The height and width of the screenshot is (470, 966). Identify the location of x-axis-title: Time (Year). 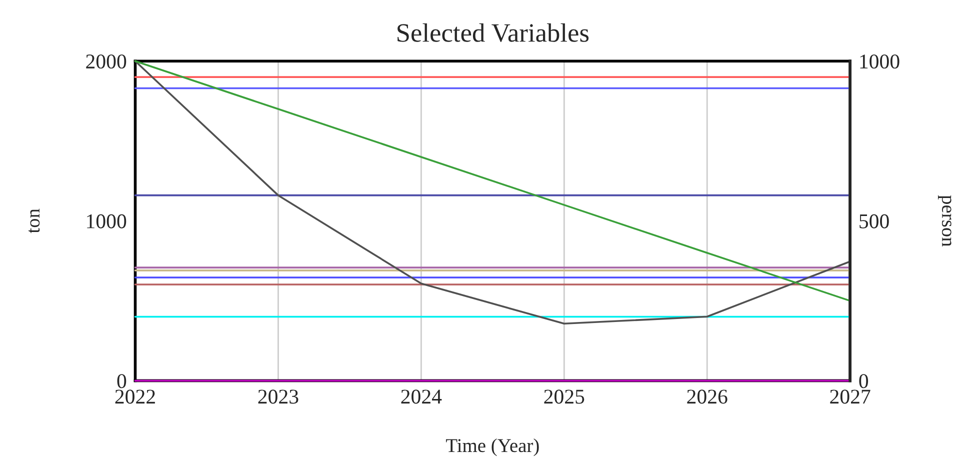
(492, 447).